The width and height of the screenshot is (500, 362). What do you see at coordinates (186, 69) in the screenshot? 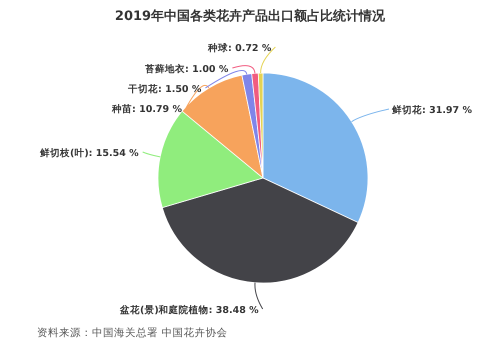
I see `slice-label: 苔藓地衣: 1.00 %` at bounding box center [186, 69].